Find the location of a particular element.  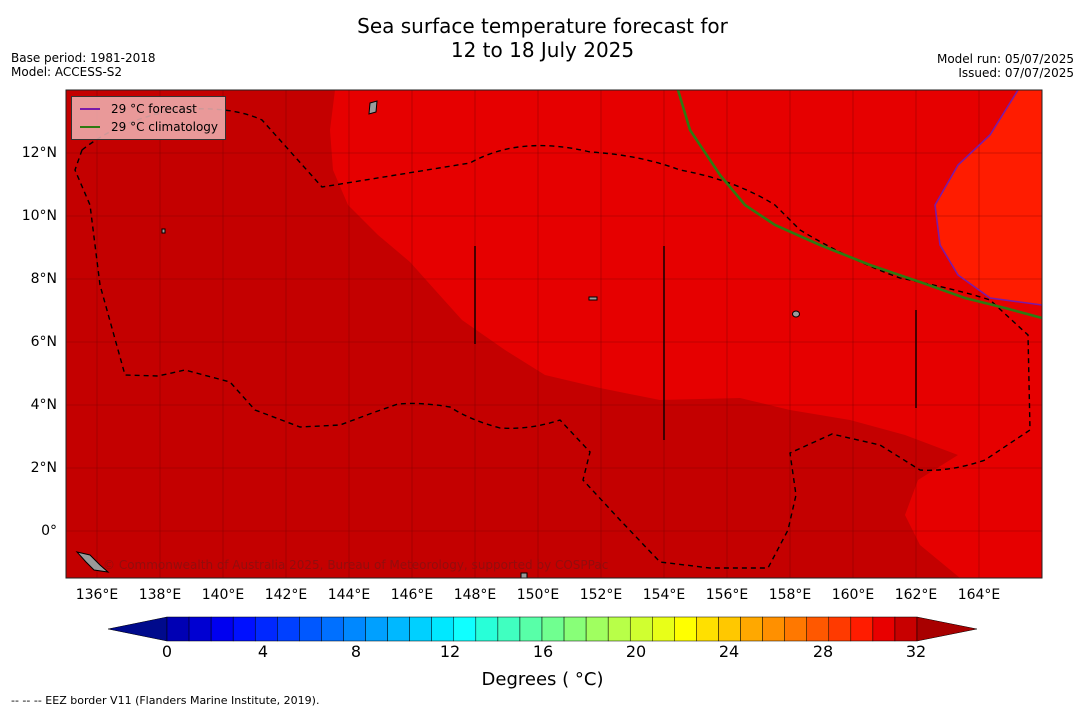

lon-label: 162°E is located at coordinates (916, 595).